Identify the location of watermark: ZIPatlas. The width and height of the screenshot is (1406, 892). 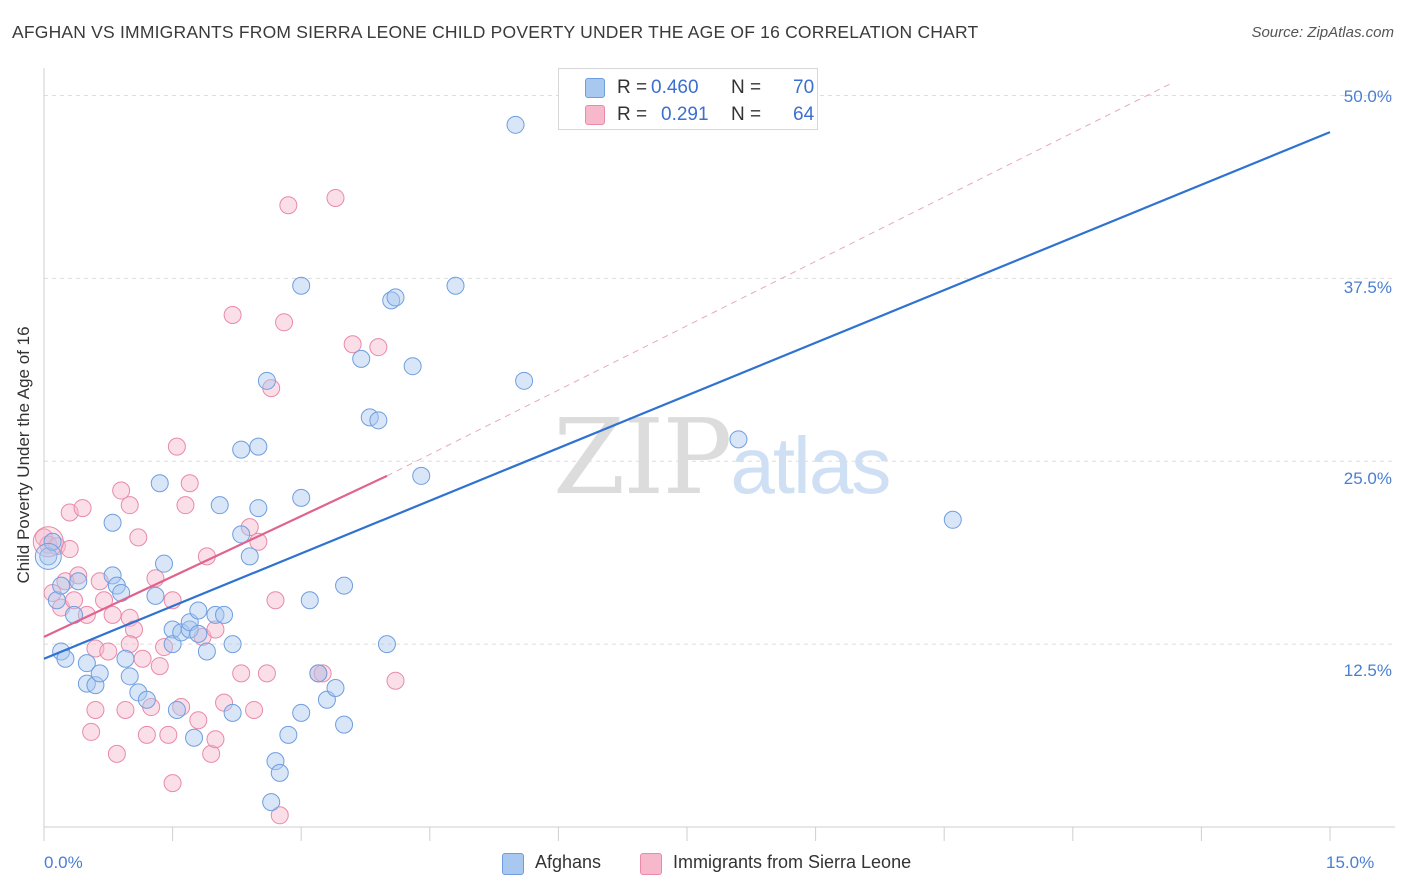
(722, 457).